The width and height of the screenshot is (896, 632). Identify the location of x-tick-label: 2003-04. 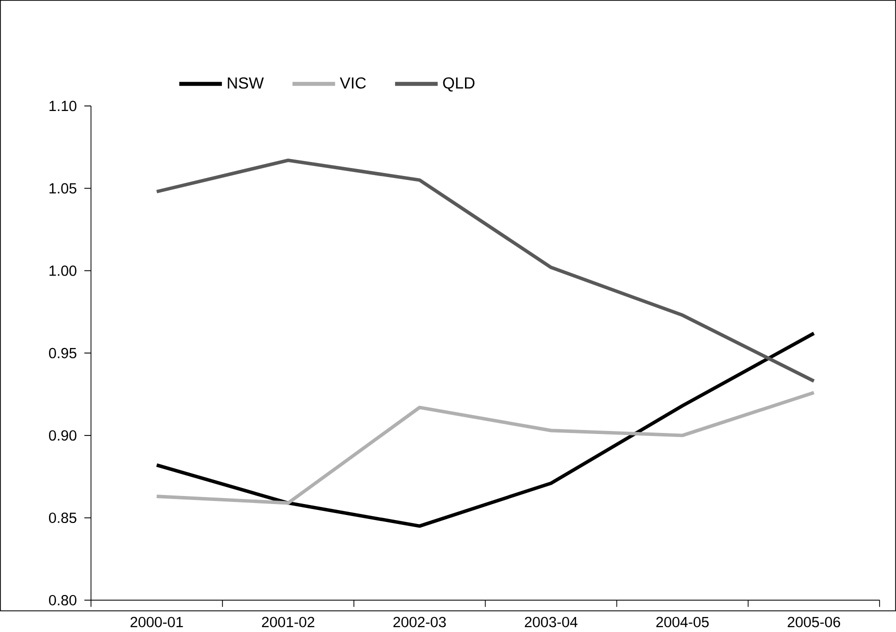
(551, 622).